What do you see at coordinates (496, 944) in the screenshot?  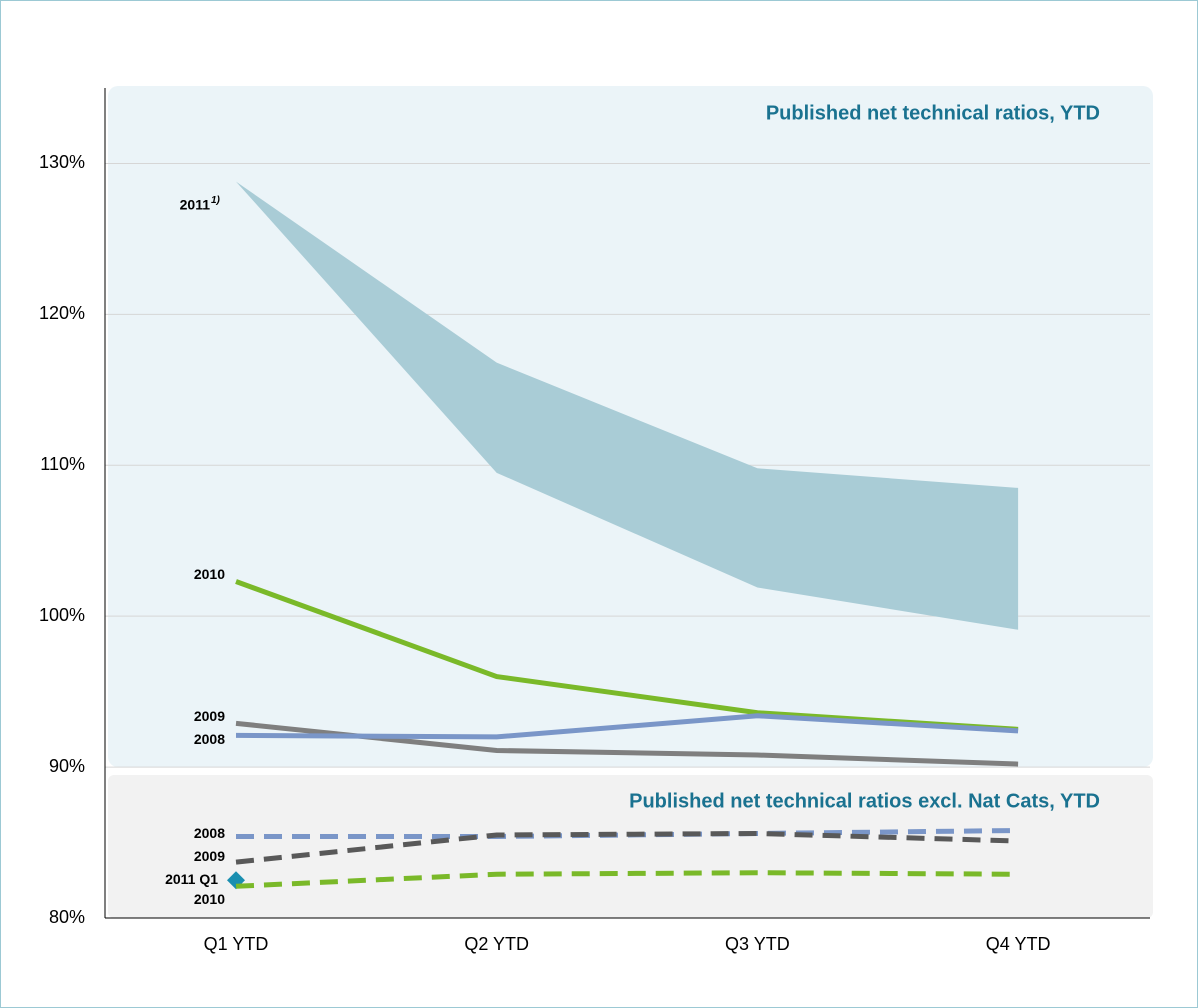 I see `x-tick-label: Q2 YTD` at bounding box center [496, 944].